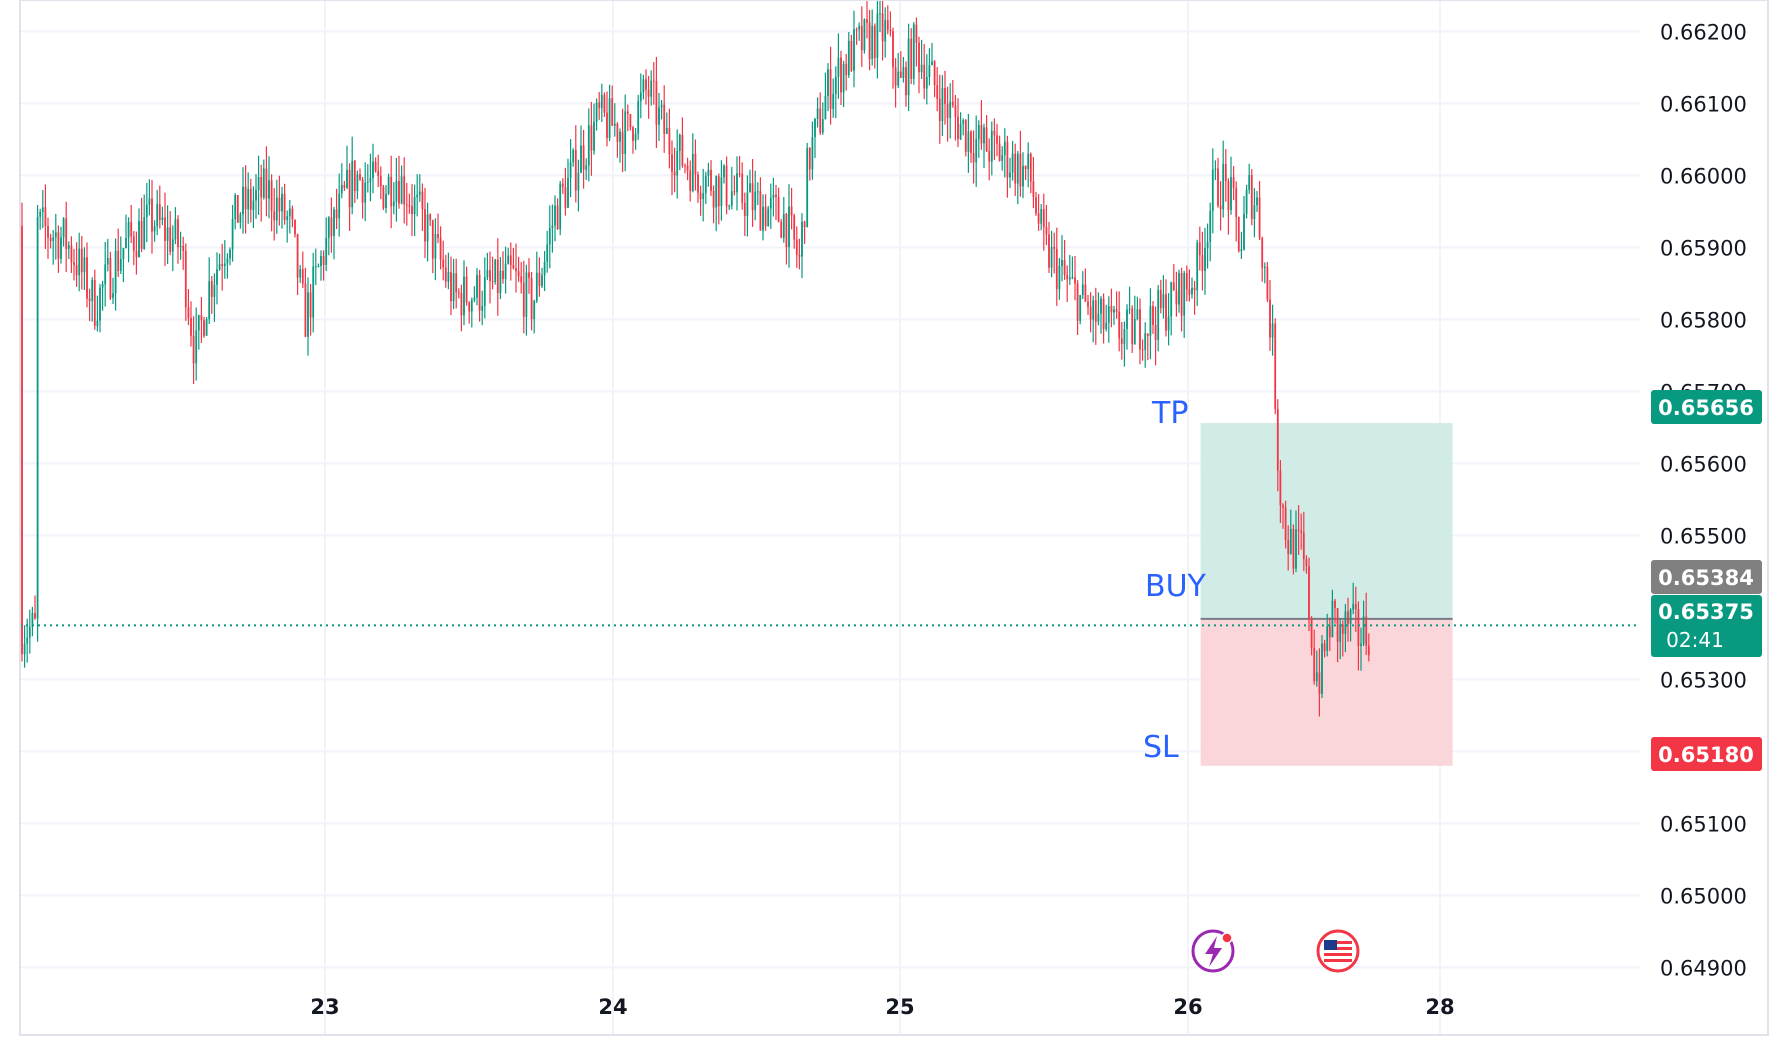  Describe the element at coordinates (1338, 951) in the screenshot. I see `us-flag-event-icon` at that location.